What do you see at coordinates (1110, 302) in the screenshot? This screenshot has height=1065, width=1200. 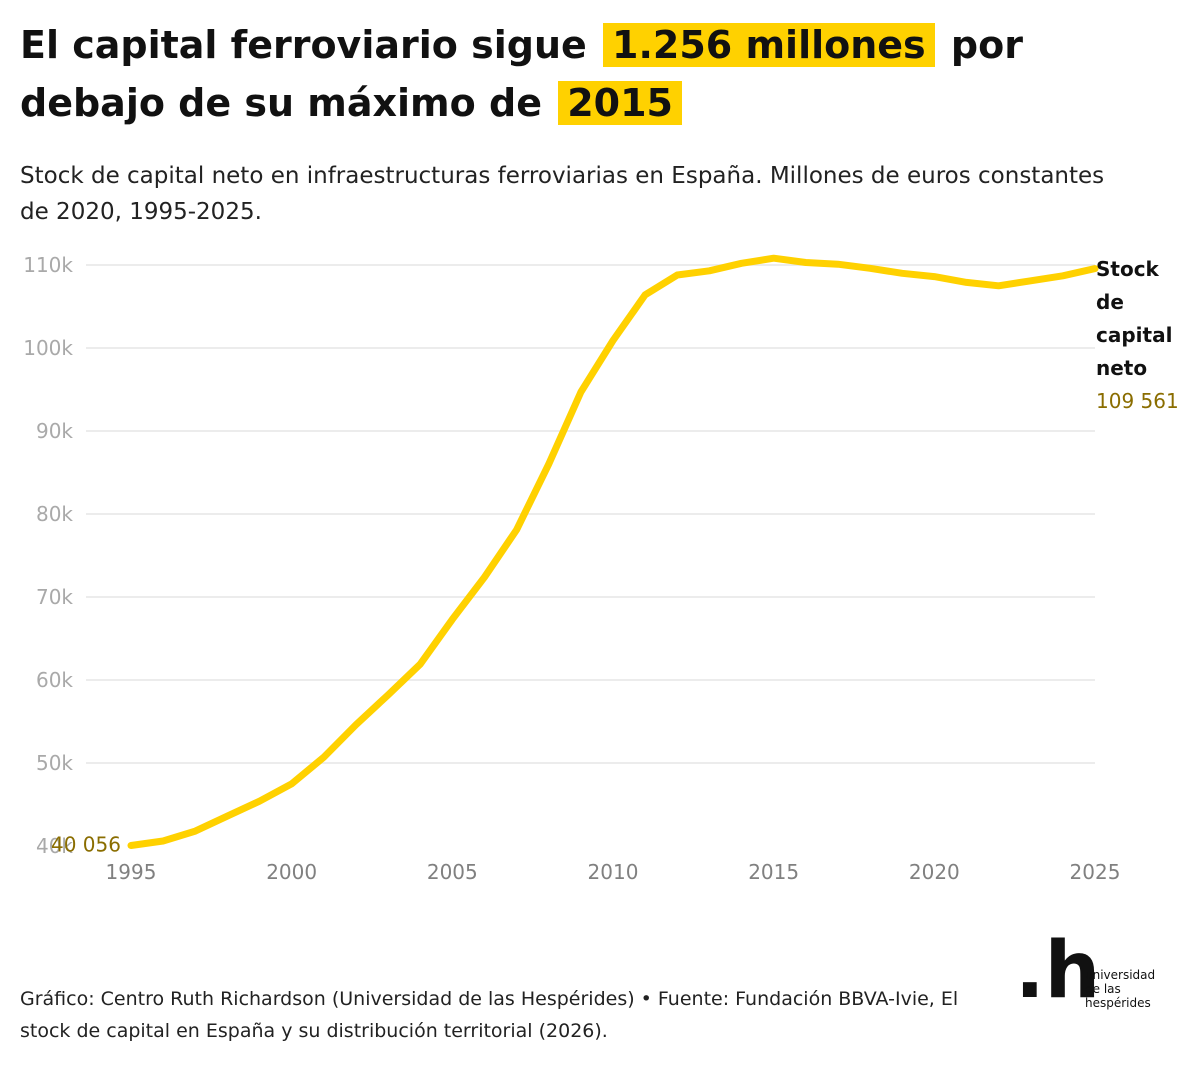 I see `end-series-label-line: de` at bounding box center [1110, 302].